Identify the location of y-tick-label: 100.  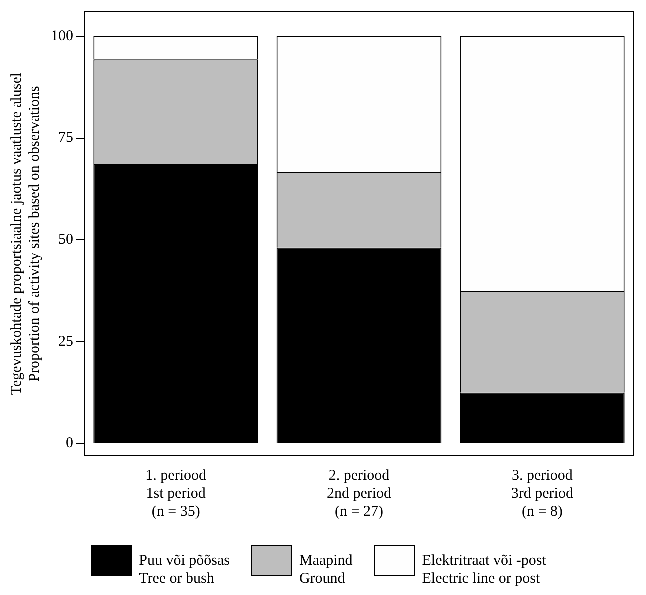
(62, 36).